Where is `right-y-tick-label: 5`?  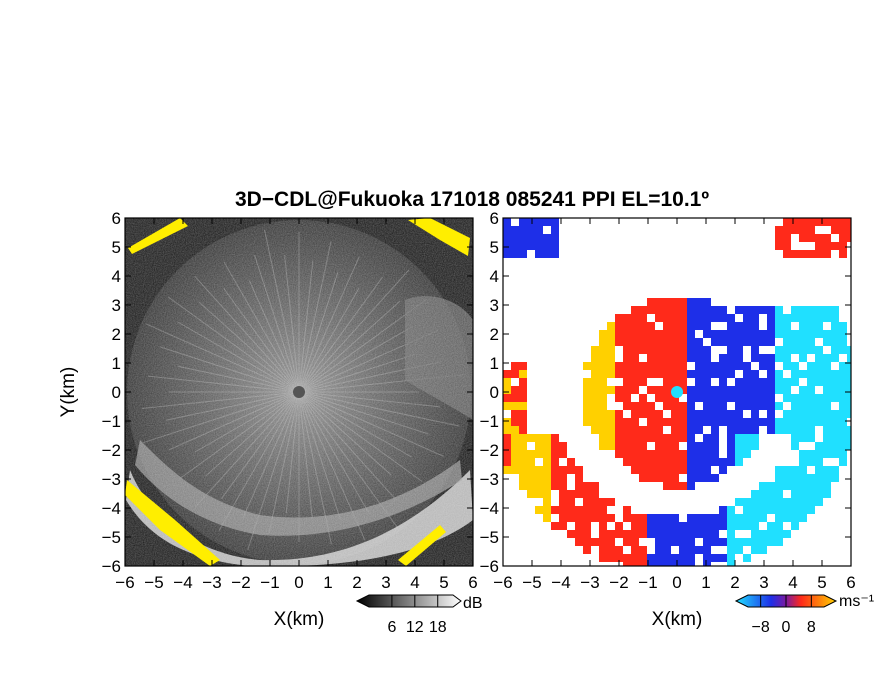
right-y-tick-label: 5 is located at coordinates (494, 247).